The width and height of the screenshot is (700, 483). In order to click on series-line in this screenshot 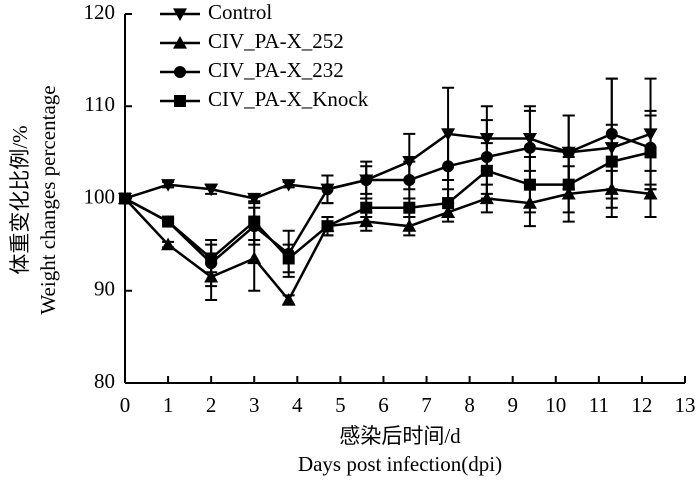, I will do `click(387, 166)`.